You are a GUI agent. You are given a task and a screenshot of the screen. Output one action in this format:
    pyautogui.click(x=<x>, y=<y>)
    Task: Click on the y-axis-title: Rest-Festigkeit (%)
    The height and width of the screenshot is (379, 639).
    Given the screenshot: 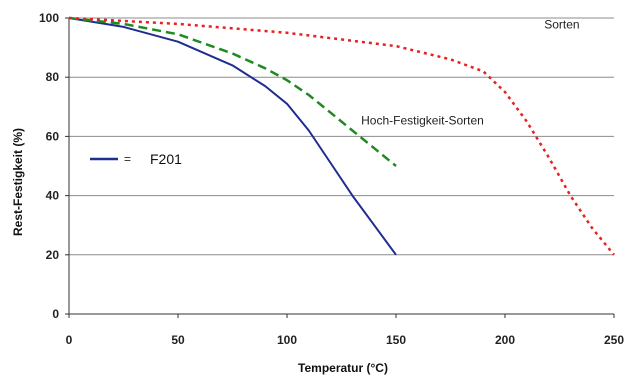 What is the action you would take?
    pyautogui.click(x=18, y=182)
    